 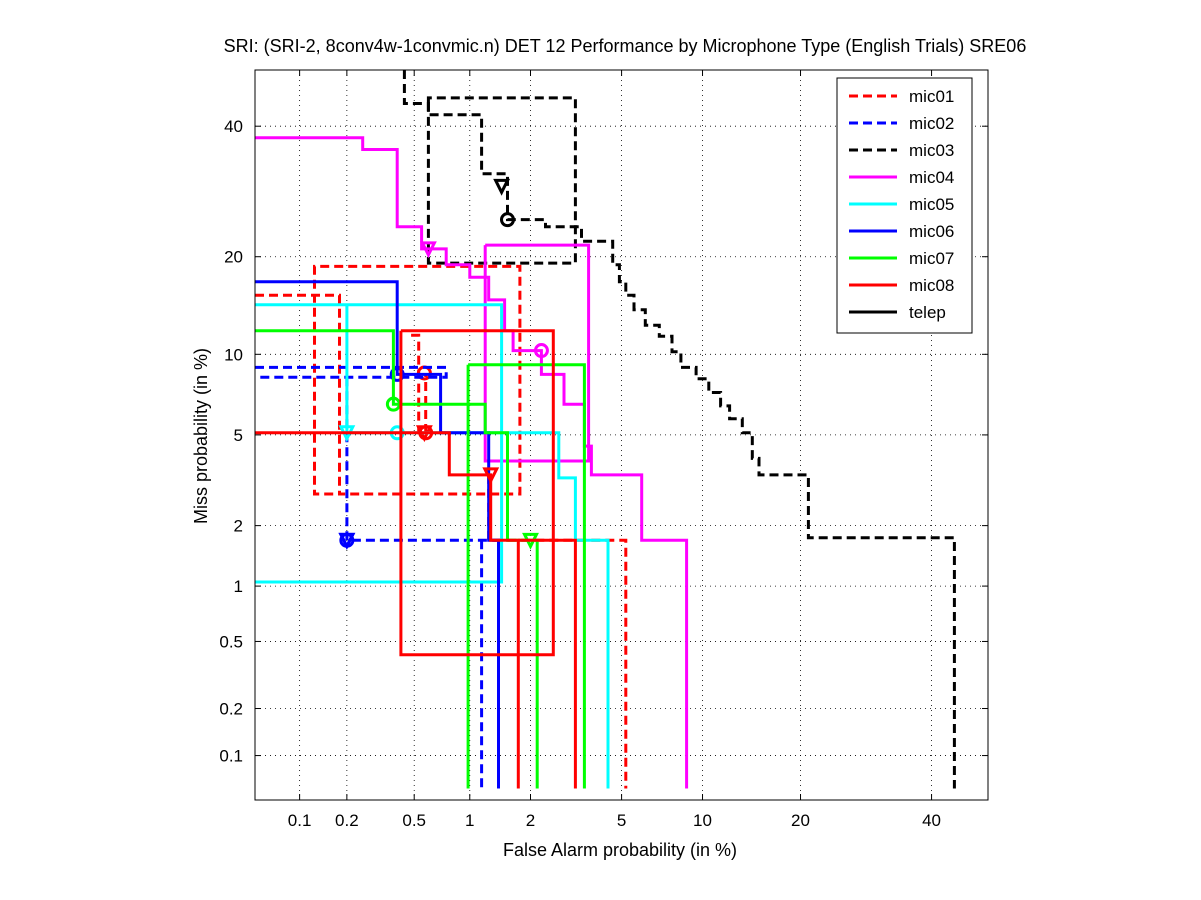 I want to click on series-mic08, so click(x=416, y=559).